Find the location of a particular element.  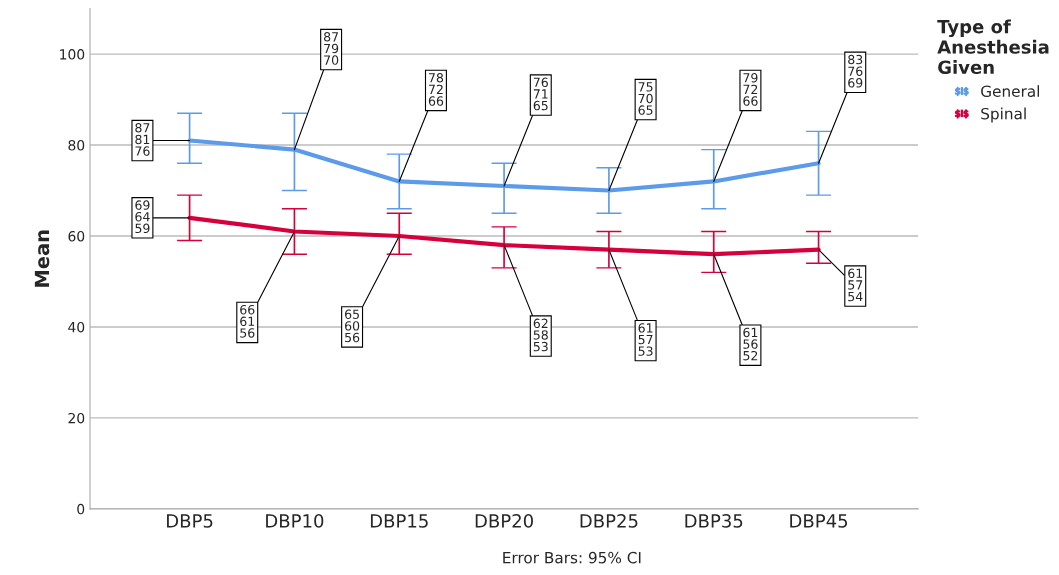

y-tick-label: 40 is located at coordinates (76, 327).